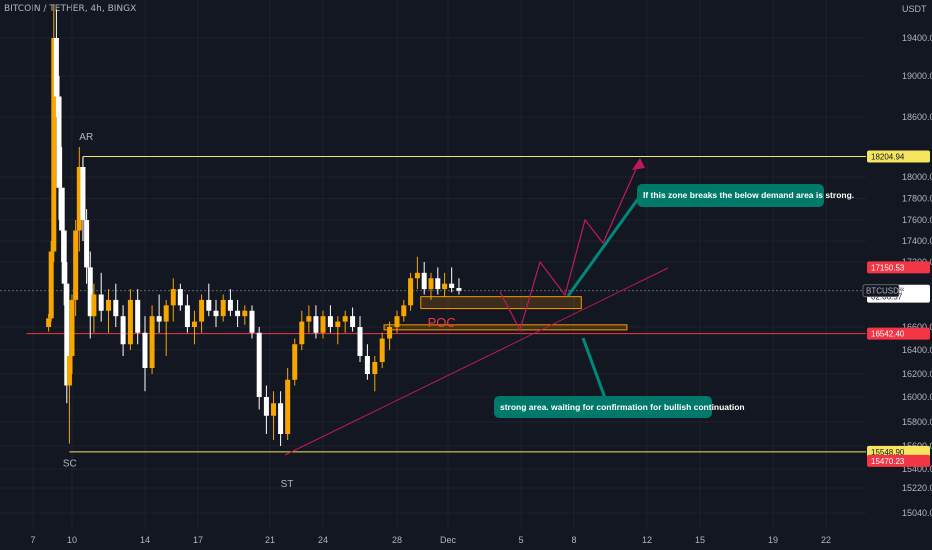 This screenshot has height=550, width=932. Describe the element at coordinates (520, 540) in the screenshot. I see `time-tick-label: 5` at that location.